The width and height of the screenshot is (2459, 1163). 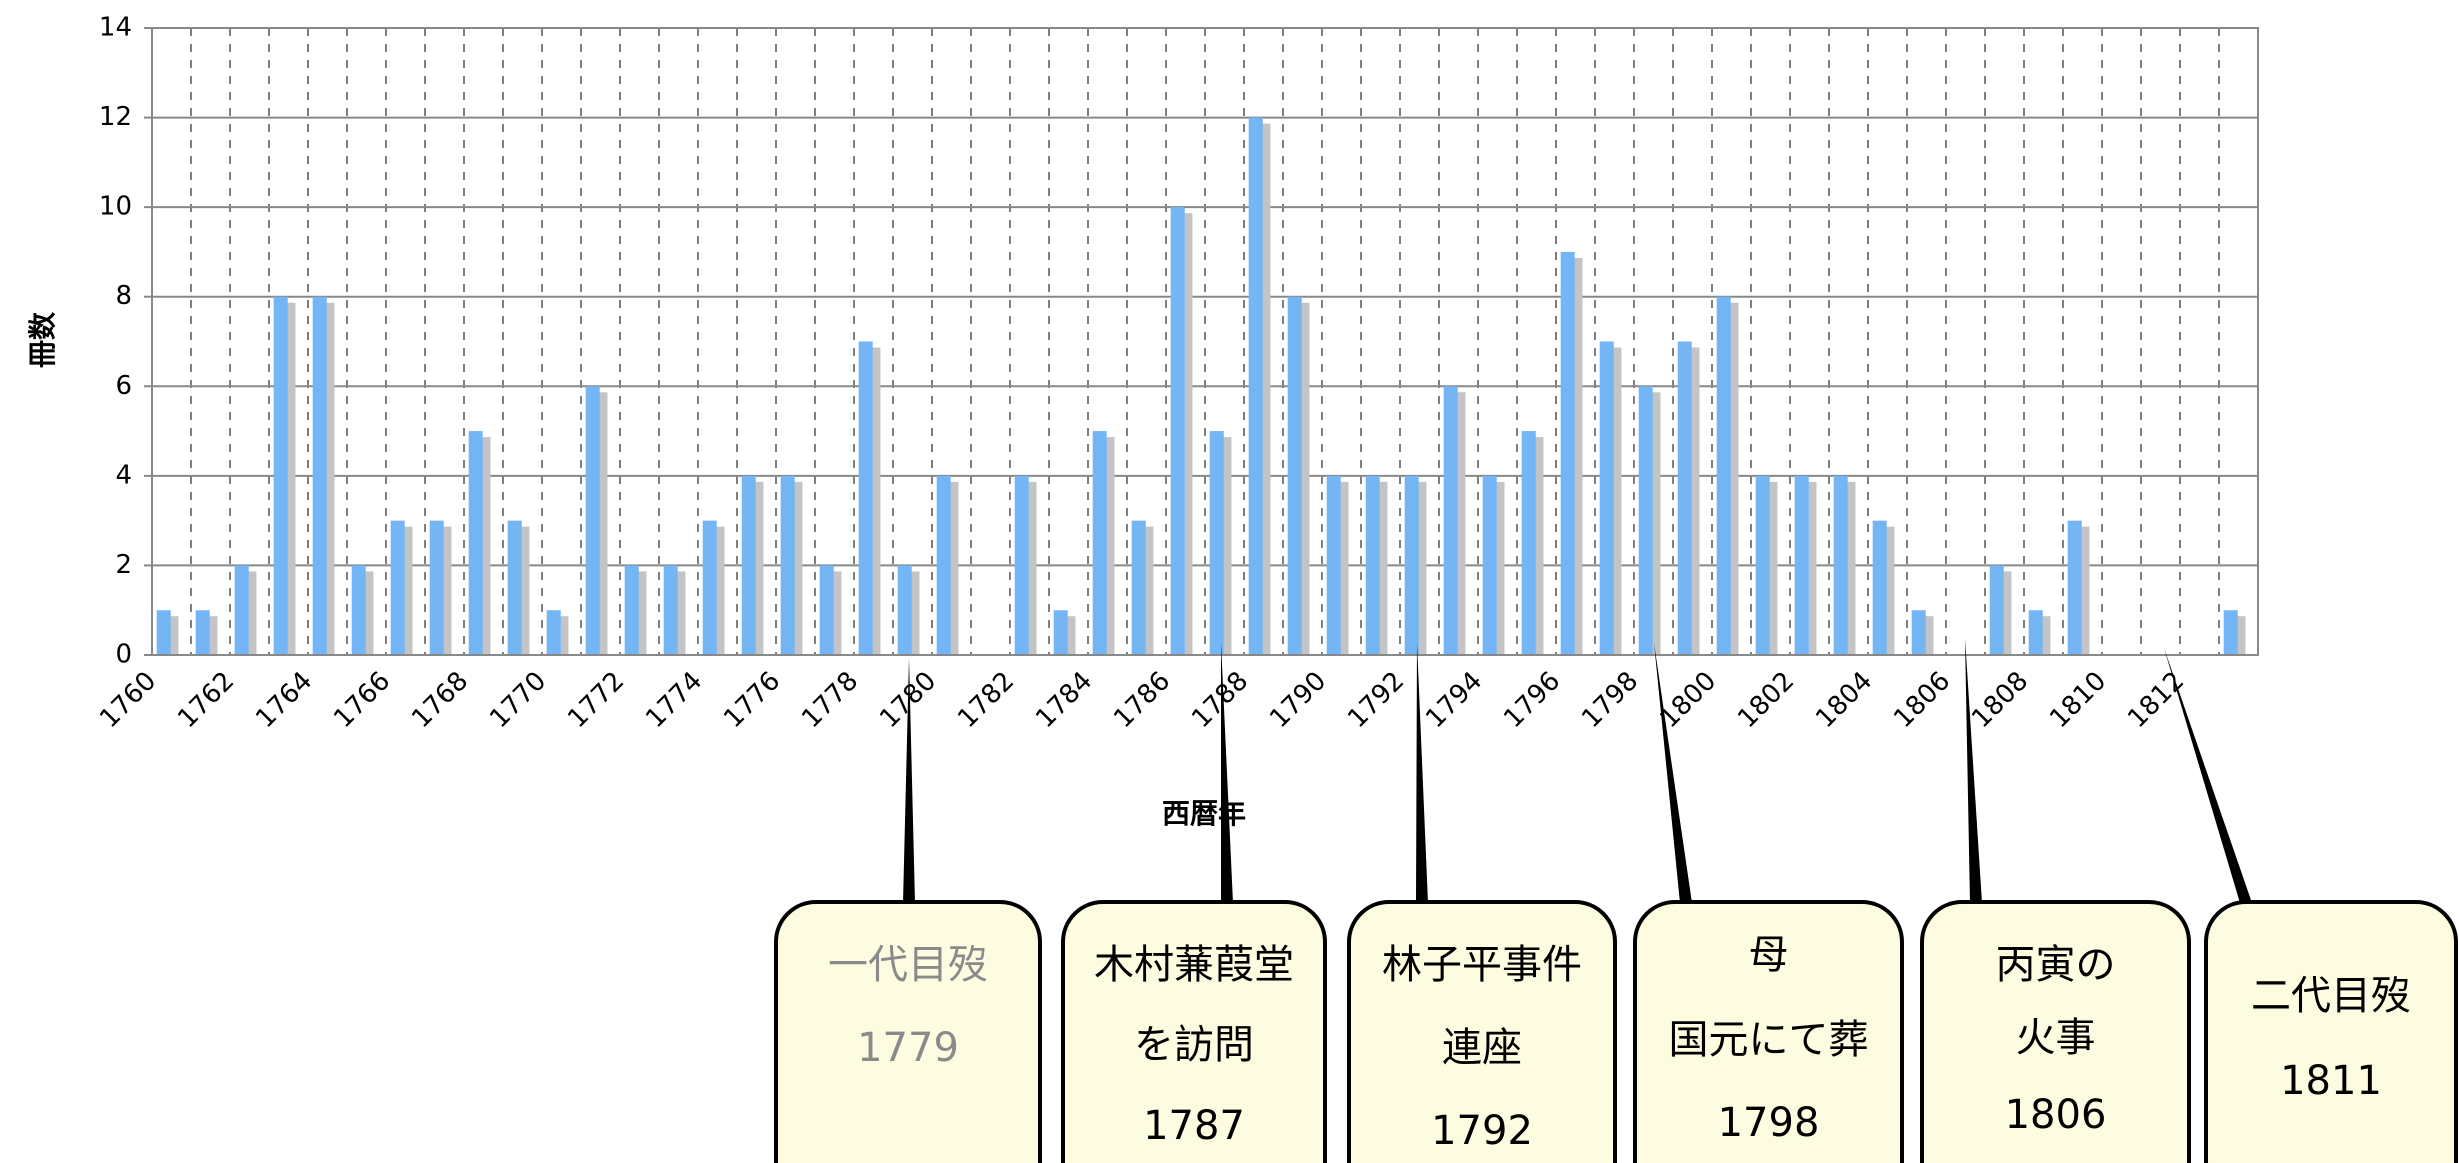 What do you see at coordinates (1454, 700) in the screenshot?
I see `x-tick-label: 1794` at bounding box center [1454, 700].